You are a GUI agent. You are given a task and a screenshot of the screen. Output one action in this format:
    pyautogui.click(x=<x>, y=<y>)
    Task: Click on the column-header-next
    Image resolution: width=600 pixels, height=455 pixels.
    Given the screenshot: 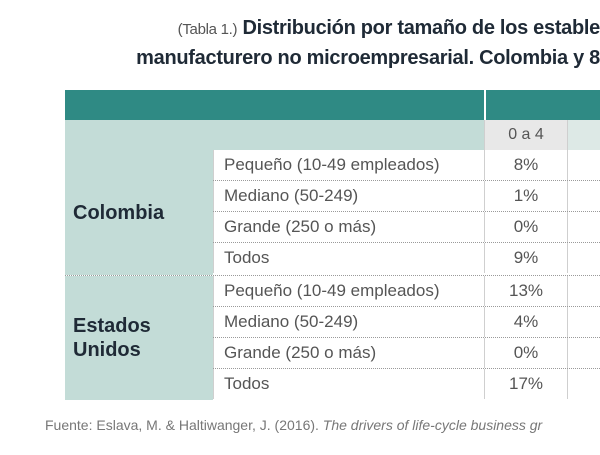 What is the action you would take?
    pyautogui.click(x=584, y=135)
    